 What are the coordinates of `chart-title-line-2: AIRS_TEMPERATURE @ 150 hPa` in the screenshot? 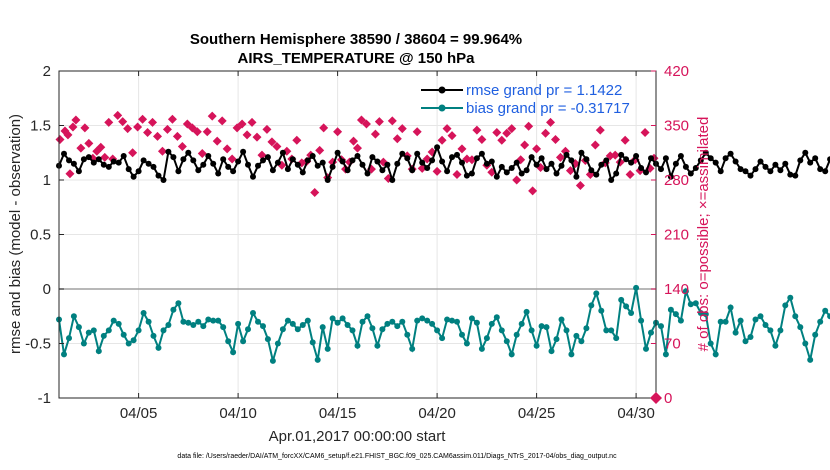 It's located at (357, 58).